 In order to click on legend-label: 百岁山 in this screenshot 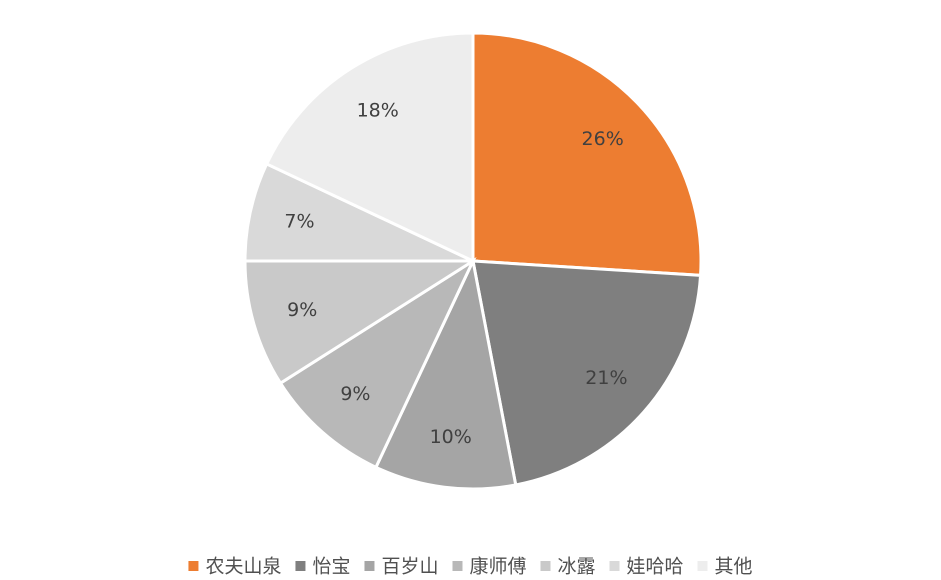, I will do `click(409, 567)`.